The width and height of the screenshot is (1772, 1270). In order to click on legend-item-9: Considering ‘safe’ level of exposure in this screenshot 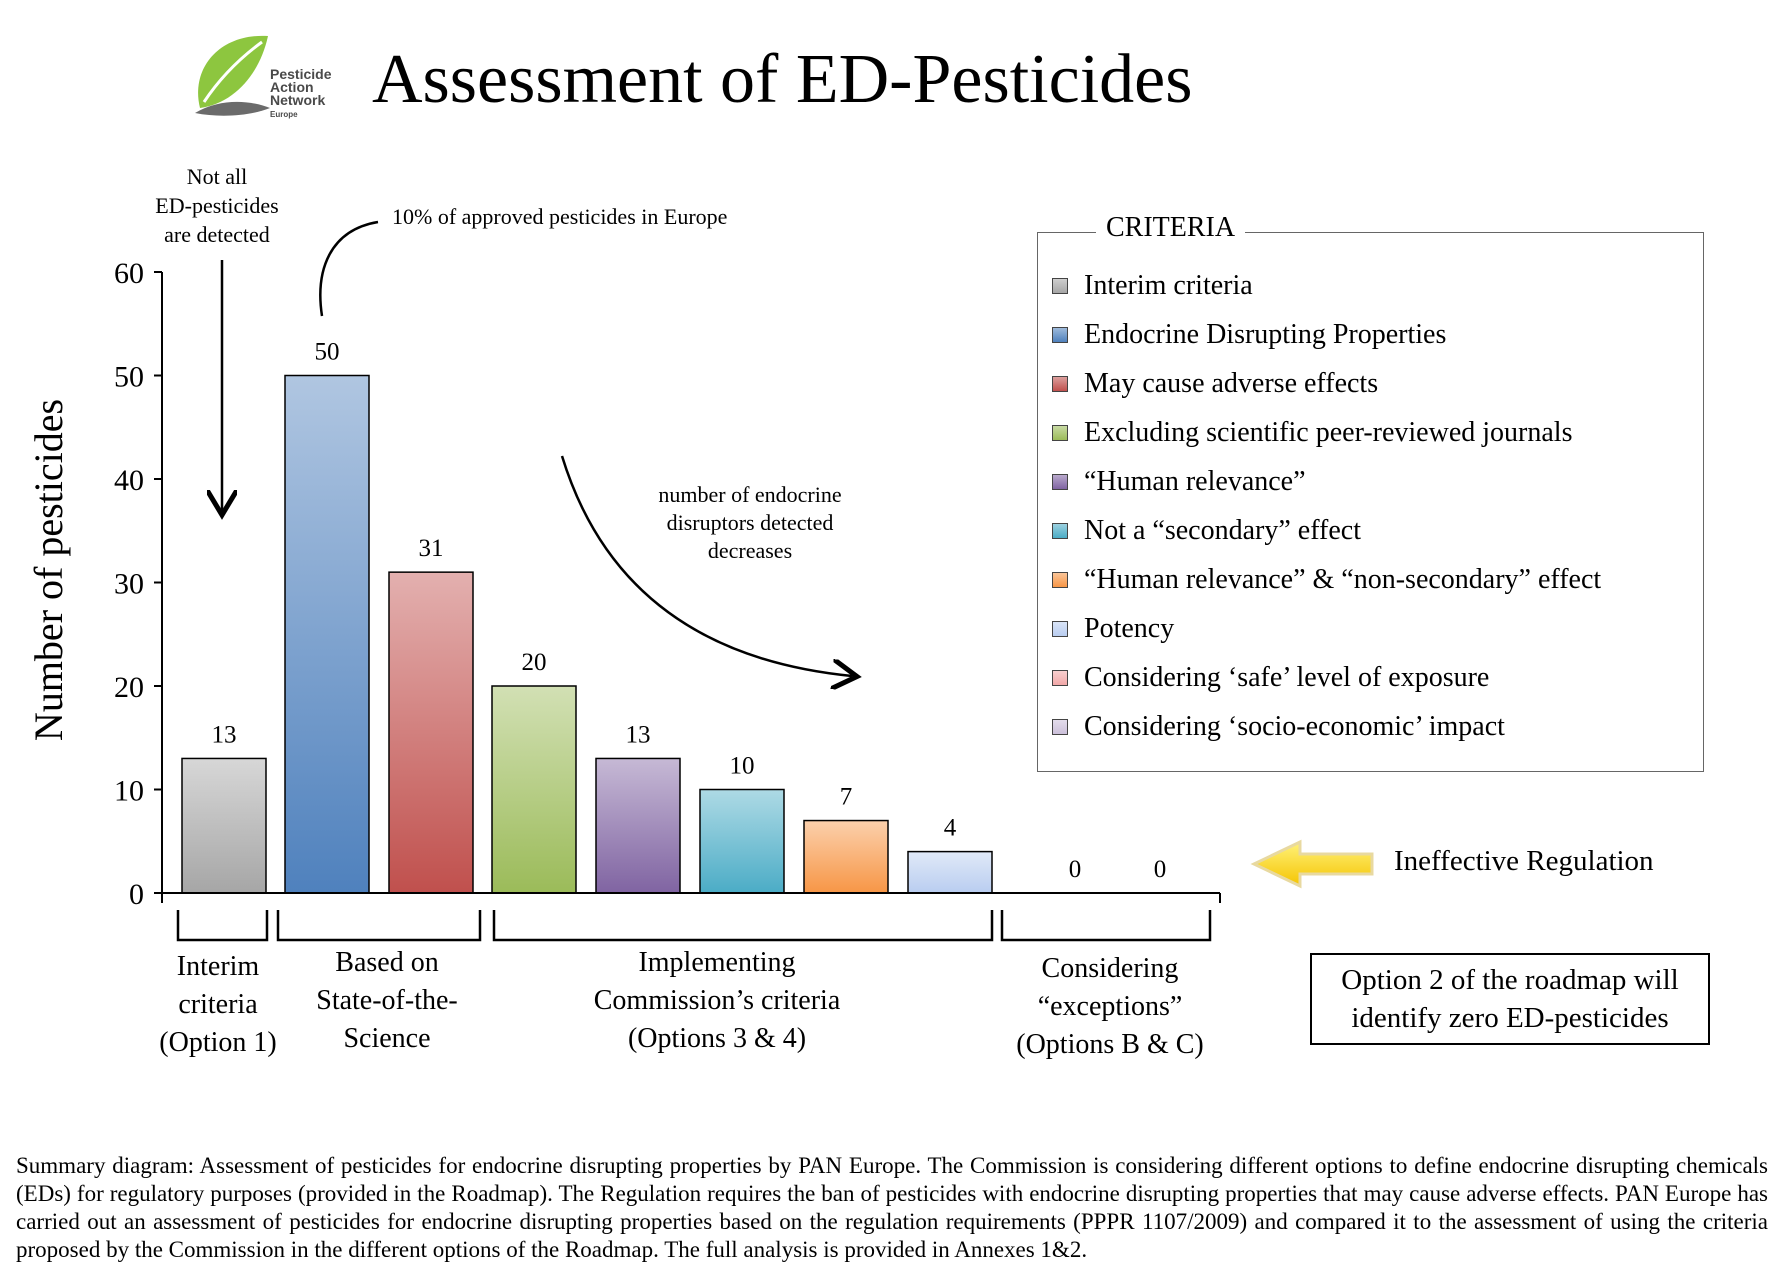, I will do `click(1326, 677)`.